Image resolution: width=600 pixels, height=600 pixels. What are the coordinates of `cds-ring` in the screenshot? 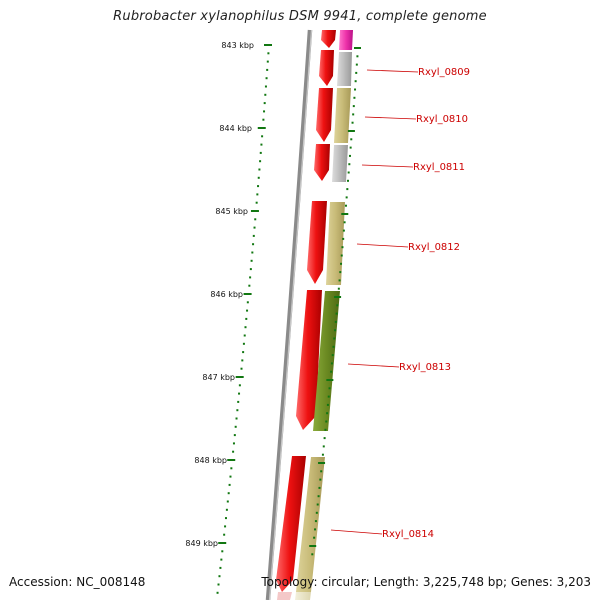 It's located at (306, 311).